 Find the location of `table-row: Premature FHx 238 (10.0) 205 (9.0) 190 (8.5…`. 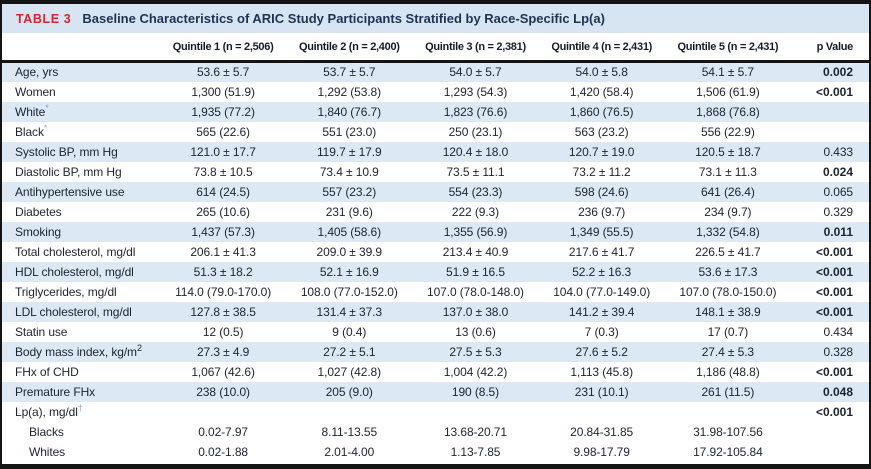

table-row: Premature FHx 238 (10.0) 205 (9.0) 190 (8.5… is located at coordinates (435, 391).